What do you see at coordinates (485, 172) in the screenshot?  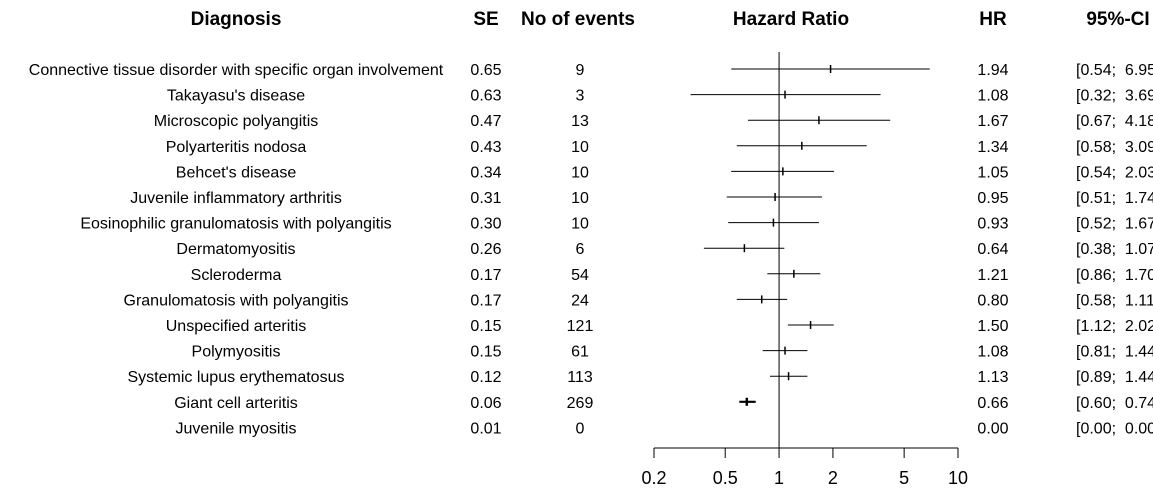 I see `se-value: 0.34` at bounding box center [485, 172].